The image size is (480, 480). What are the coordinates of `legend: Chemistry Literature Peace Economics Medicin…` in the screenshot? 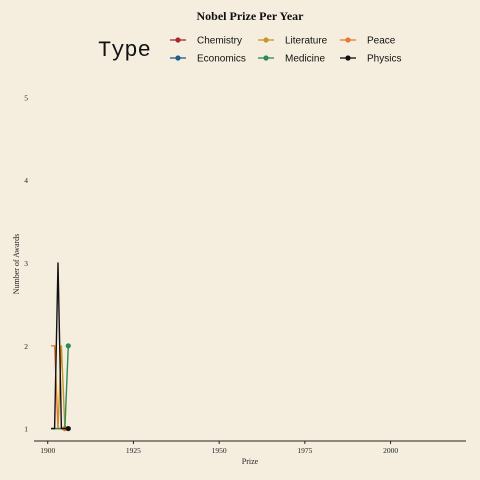 It's located at (285, 50).